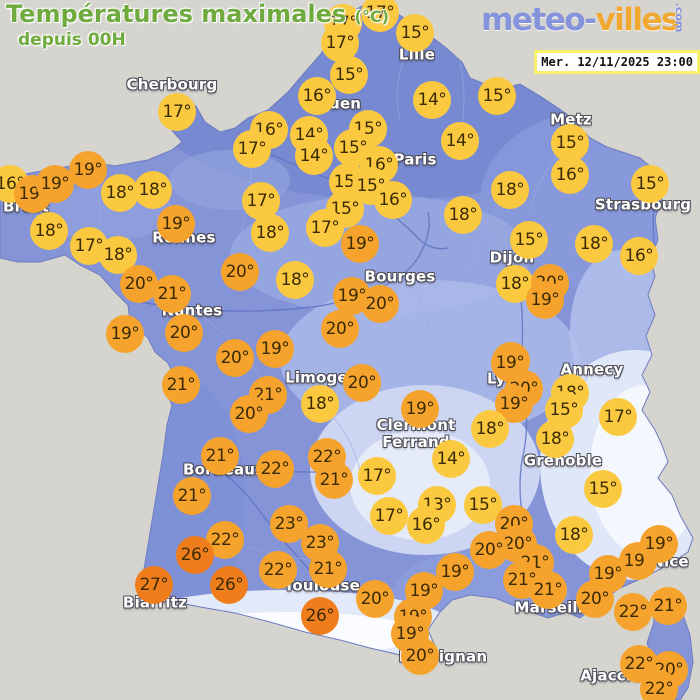 This screenshot has height=700, width=700. I want to click on city-label: Metz, so click(571, 119).